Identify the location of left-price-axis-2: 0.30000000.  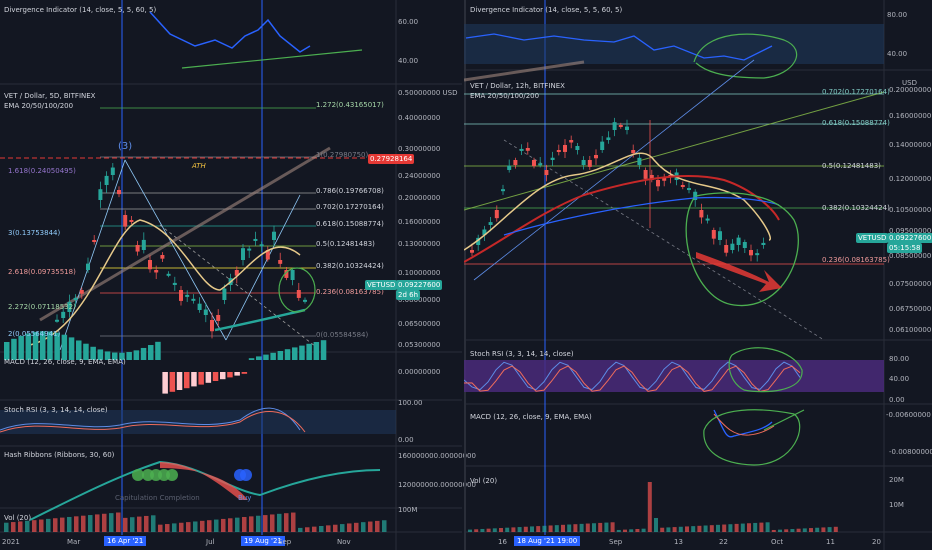
(419, 149).